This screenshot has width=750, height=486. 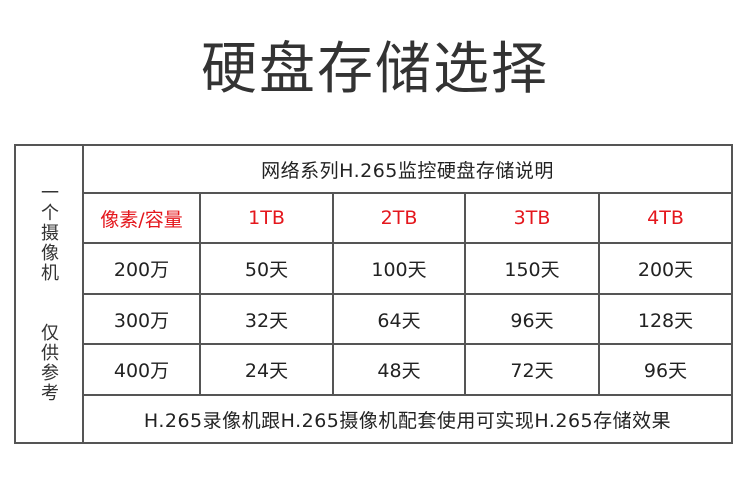 What do you see at coordinates (533, 218) in the screenshot?
I see `column-header-3tb: 3TB` at bounding box center [533, 218].